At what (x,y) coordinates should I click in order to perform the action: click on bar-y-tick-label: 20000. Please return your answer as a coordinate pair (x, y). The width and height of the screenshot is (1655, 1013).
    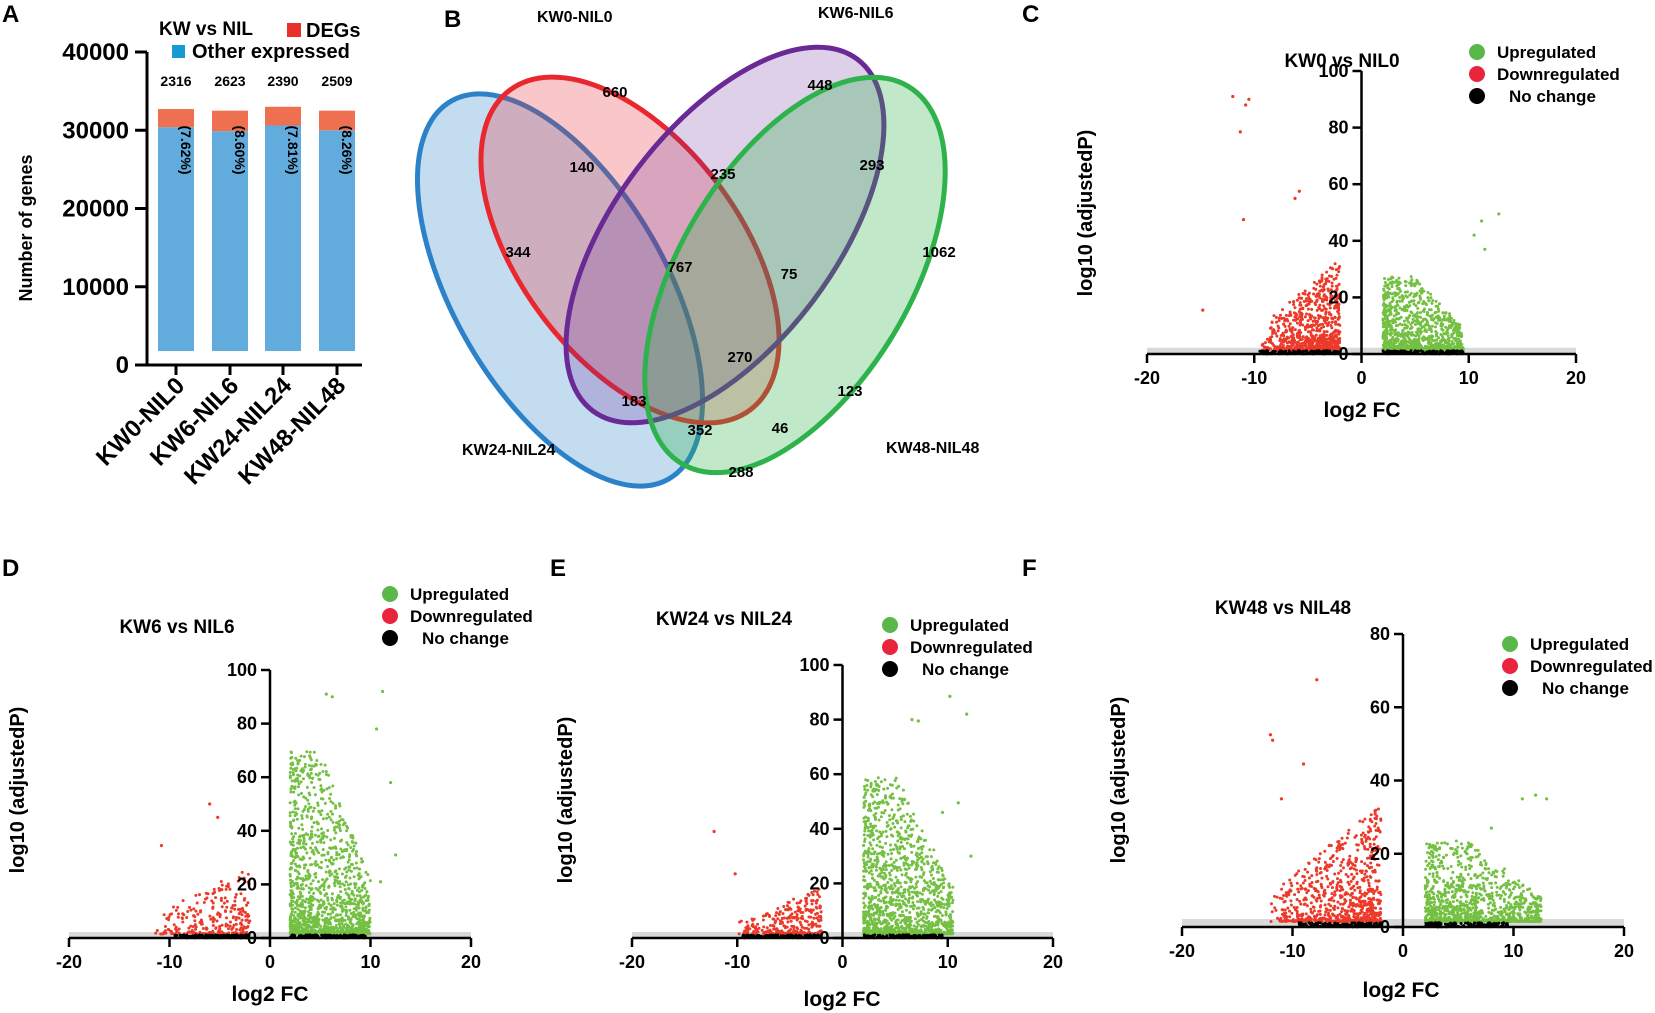
    Looking at the image, I should click on (95, 209).